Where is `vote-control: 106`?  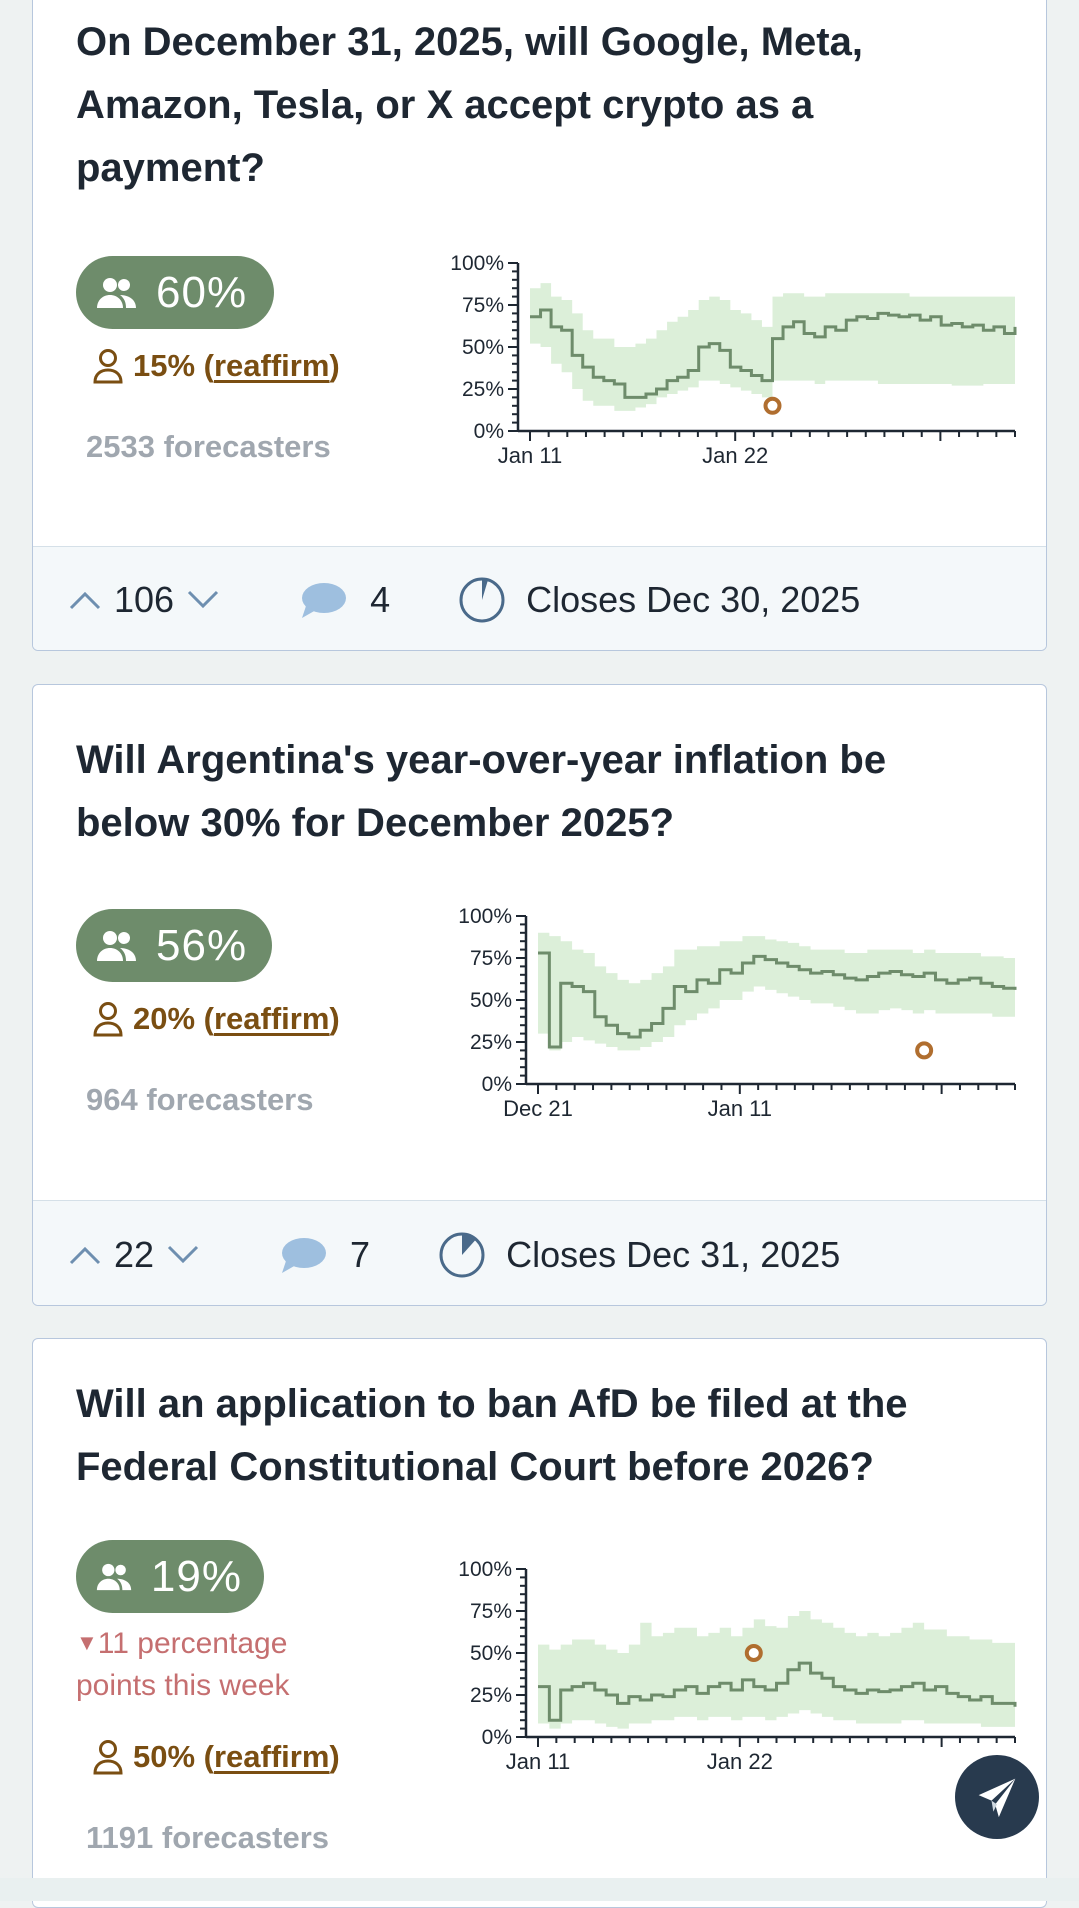
vote-control: 106 is located at coordinates (144, 600).